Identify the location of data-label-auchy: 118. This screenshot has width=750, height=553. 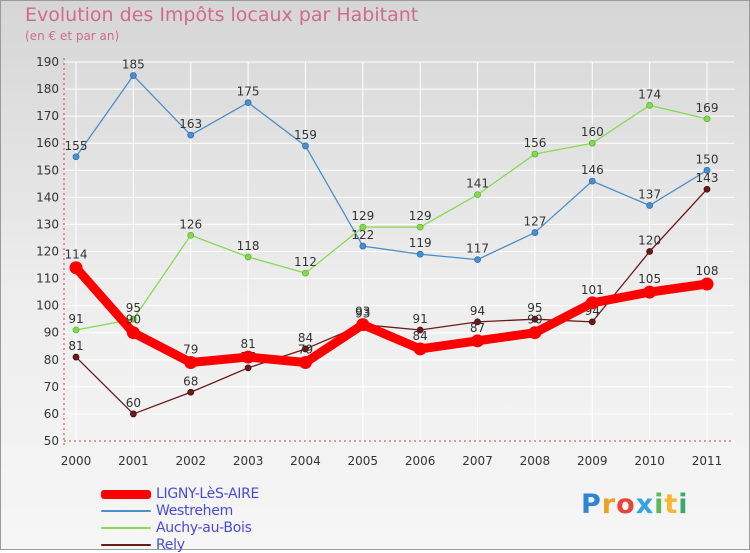
(248, 246).